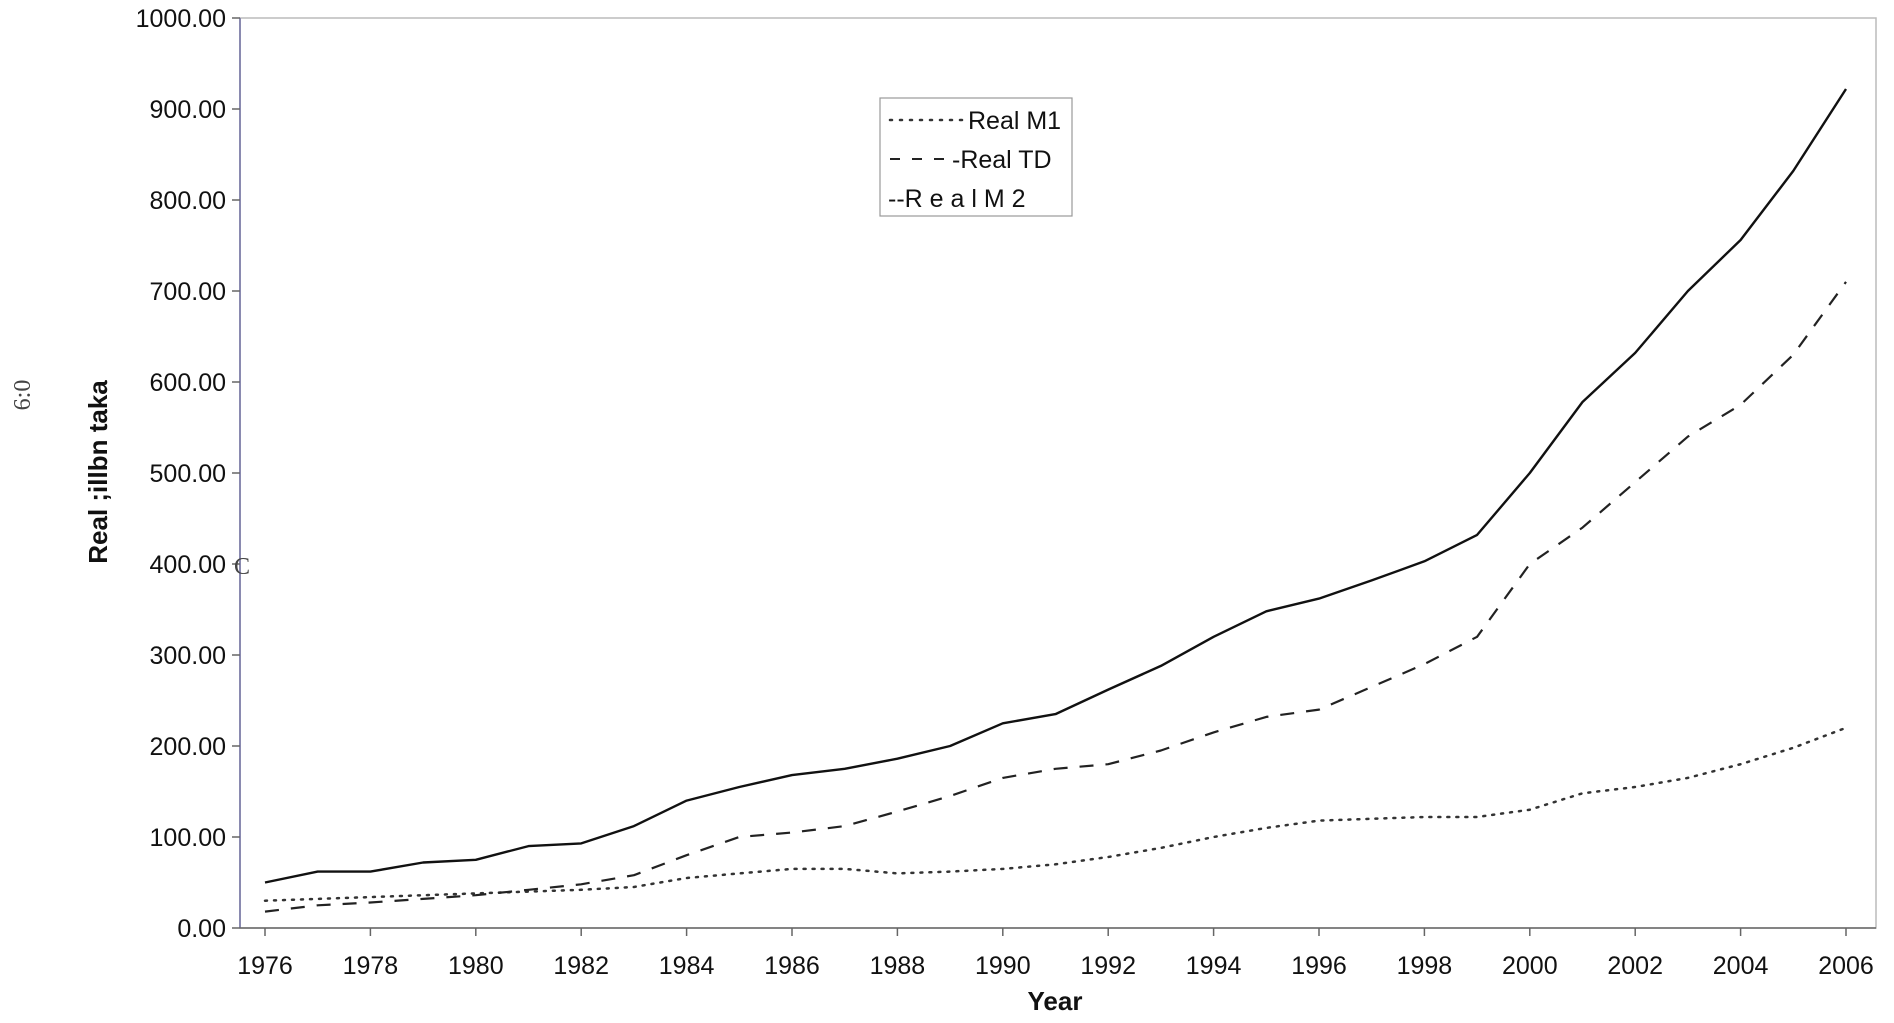  What do you see at coordinates (687, 966) in the screenshot?
I see `x-tick-label: 1984` at bounding box center [687, 966].